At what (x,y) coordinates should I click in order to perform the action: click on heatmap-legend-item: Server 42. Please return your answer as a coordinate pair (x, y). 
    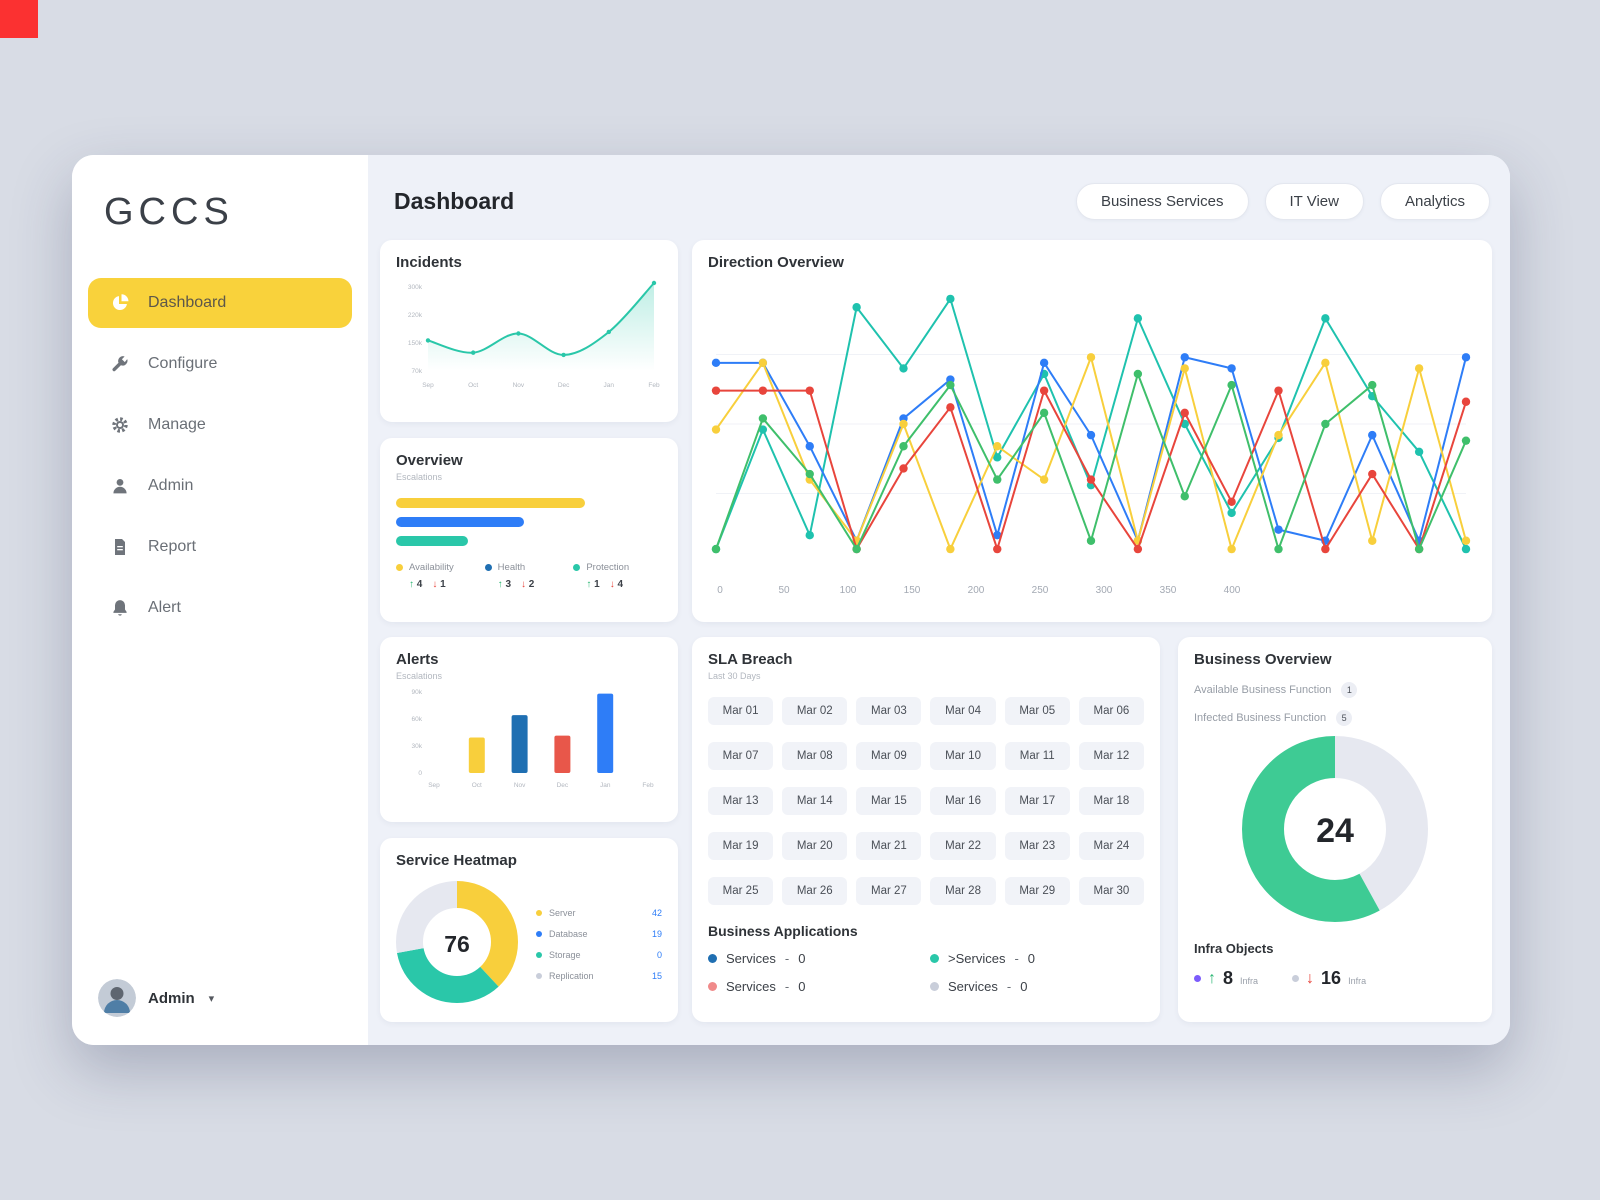
    Looking at the image, I should click on (599, 913).